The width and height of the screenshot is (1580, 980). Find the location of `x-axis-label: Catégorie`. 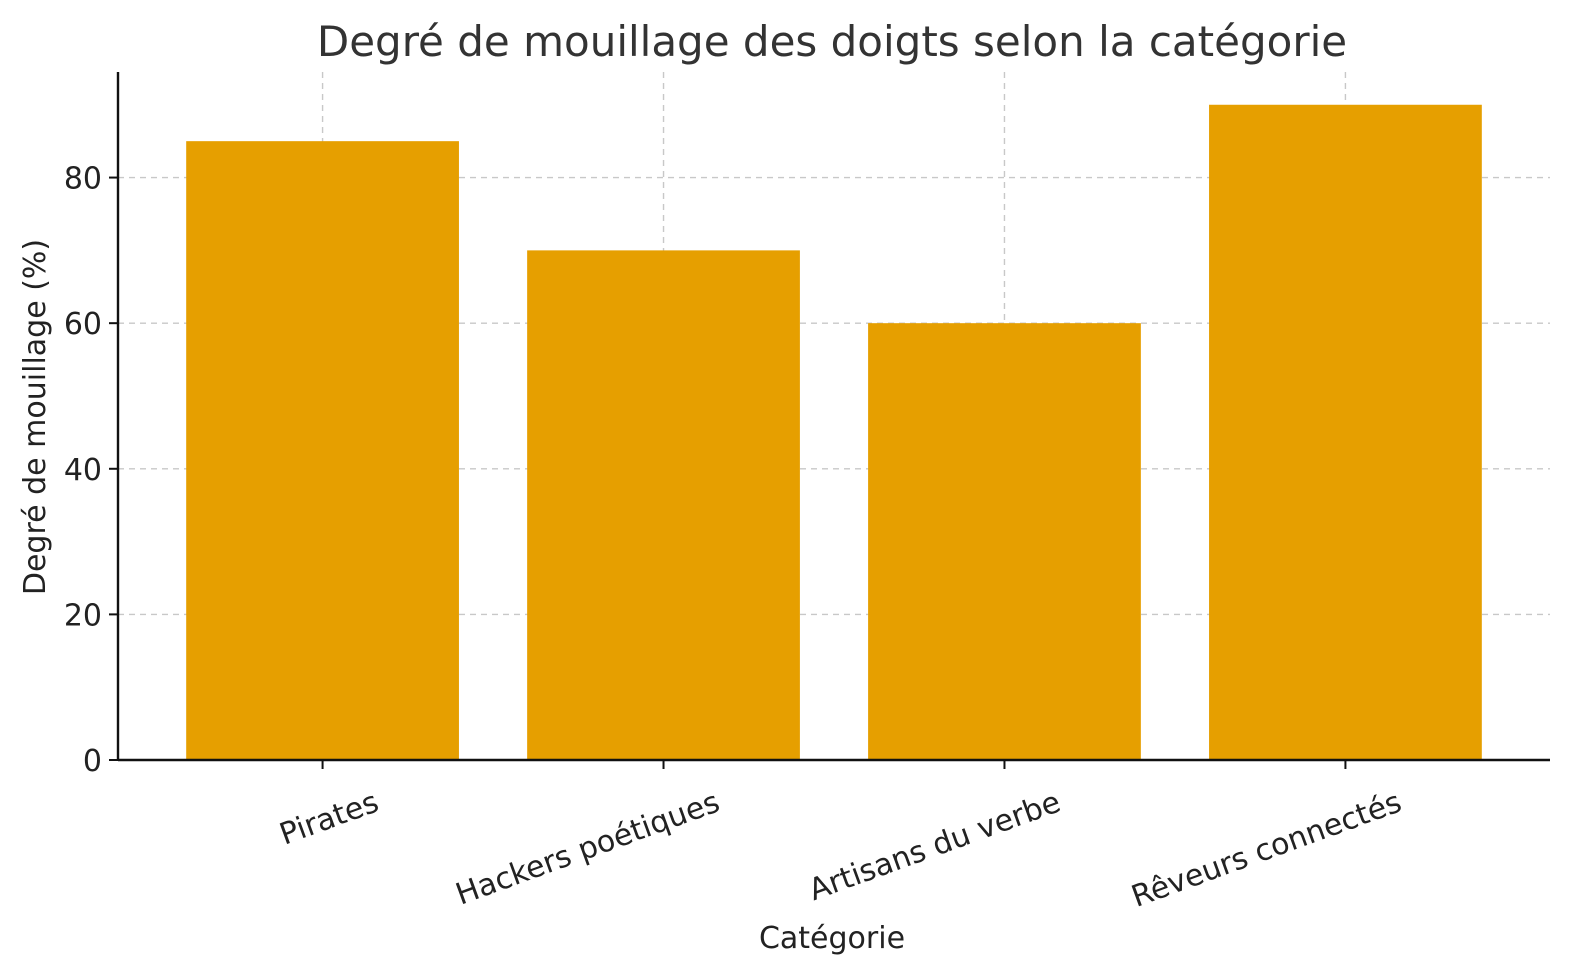

x-axis-label: Catégorie is located at coordinates (832, 938).